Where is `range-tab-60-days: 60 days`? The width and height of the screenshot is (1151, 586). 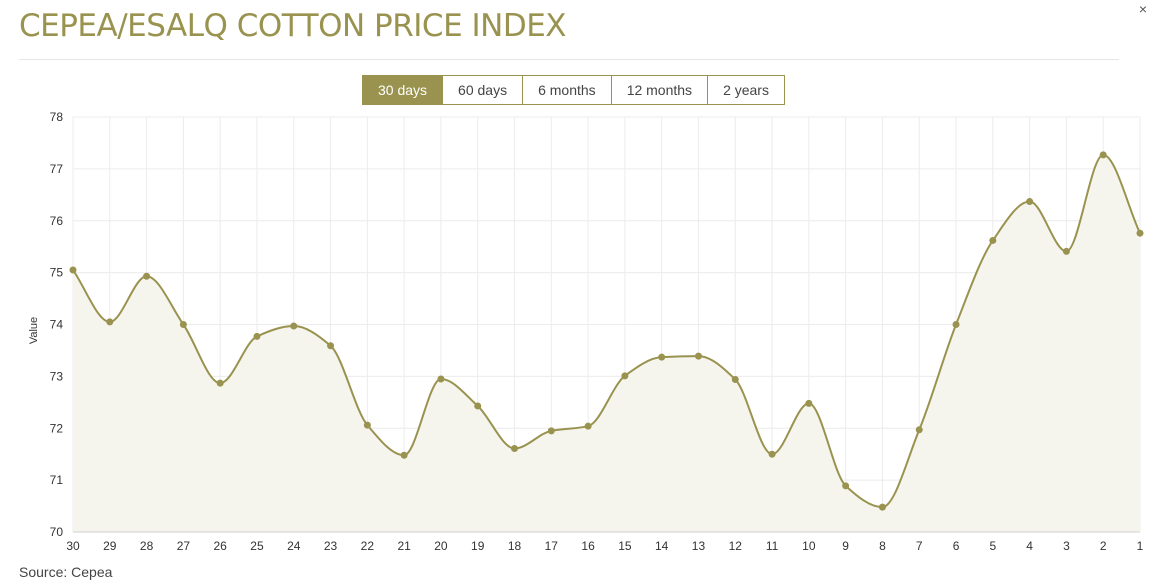 range-tab-60-days: 60 days is located at coordinates (482, 90).